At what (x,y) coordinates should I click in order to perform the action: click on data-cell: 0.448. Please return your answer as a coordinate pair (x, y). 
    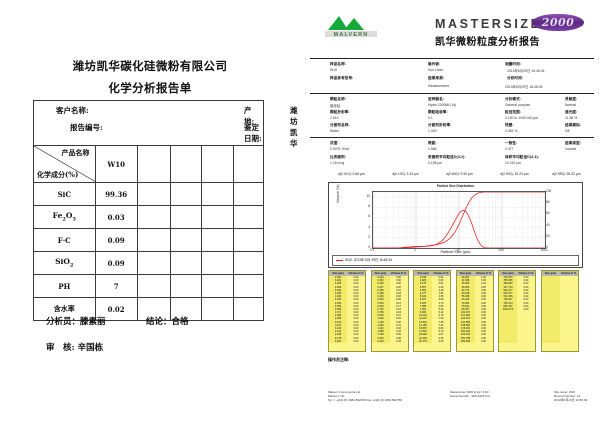
    Looking at the image, I should click on (380, 297).